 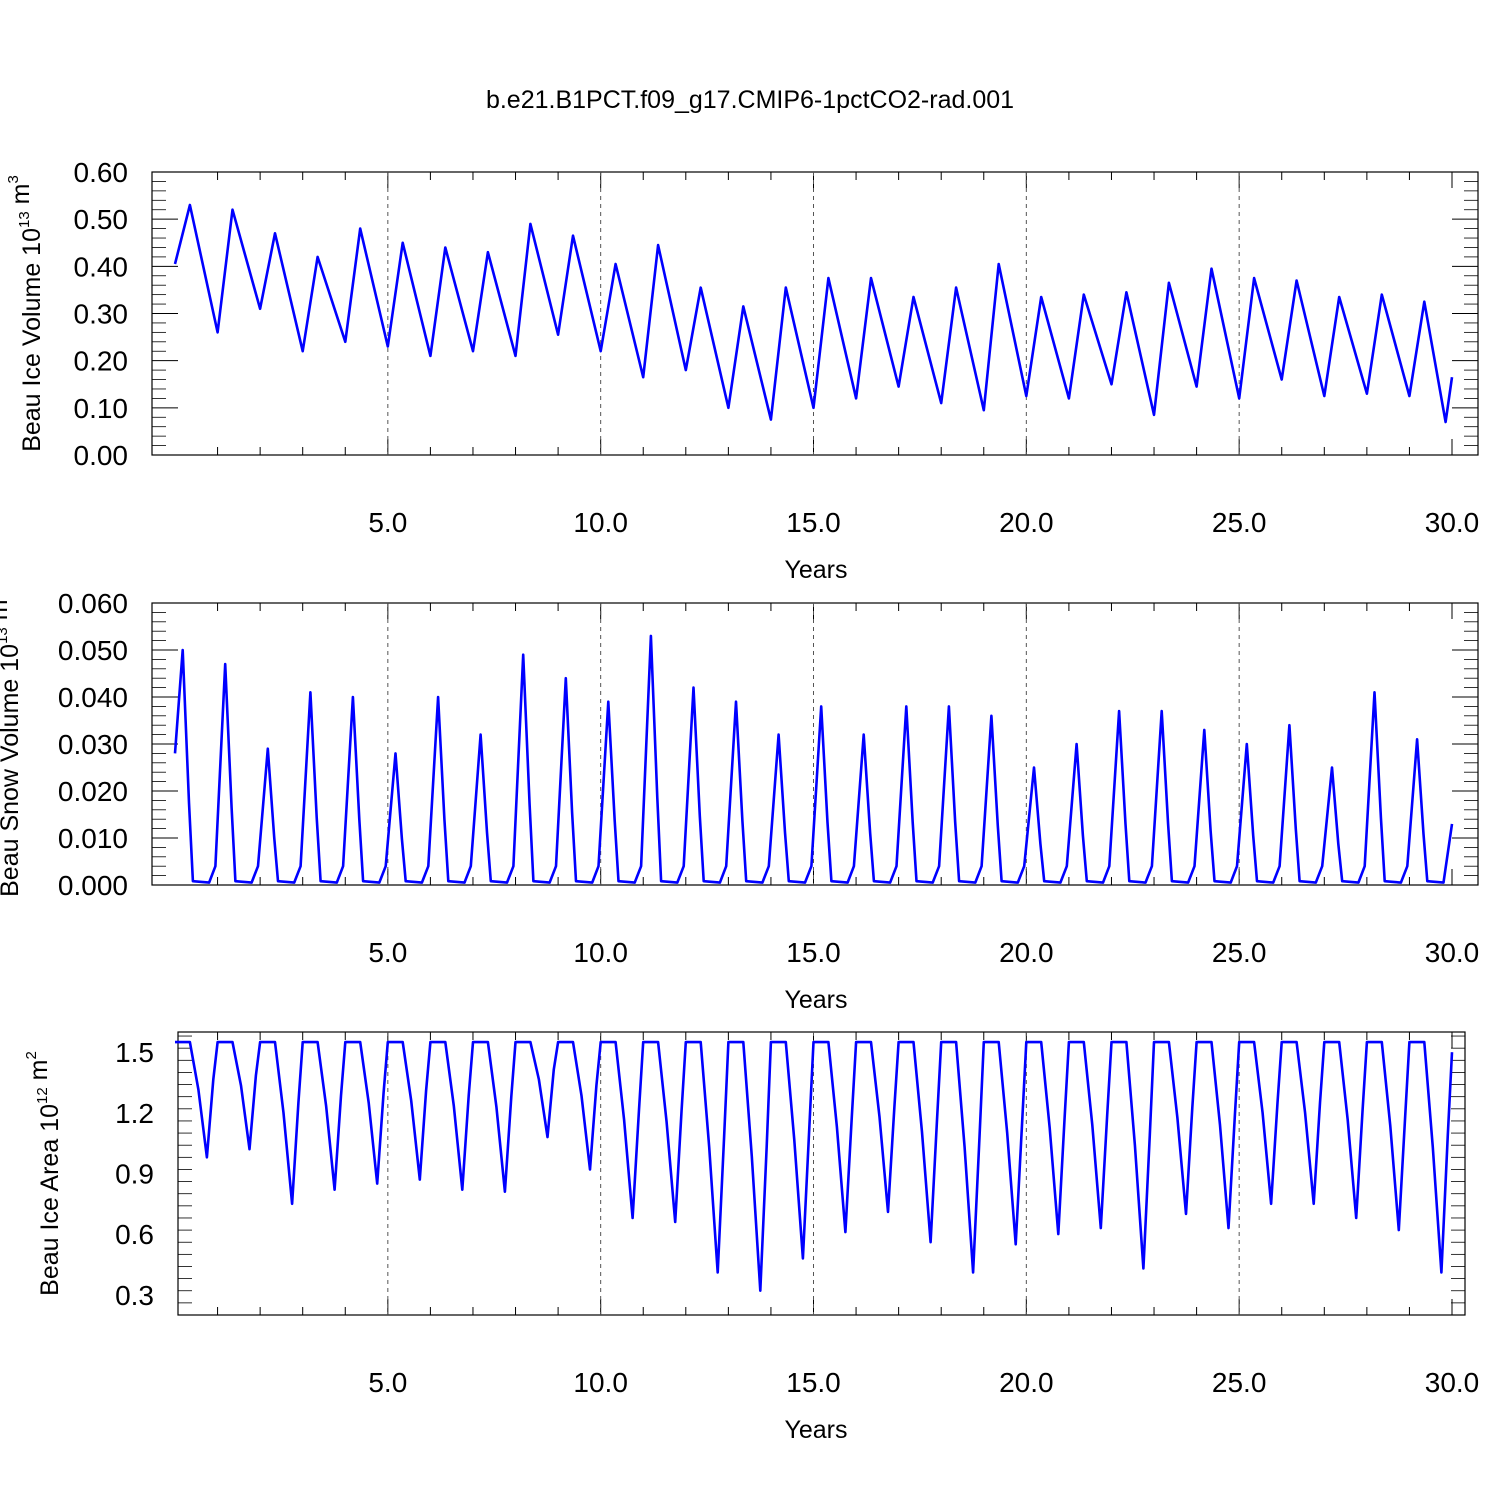 What do you see at coordinates (93, 744) in the screenshot?
I see `y-tick-label: 0.030` at bounding box center [93, 744].